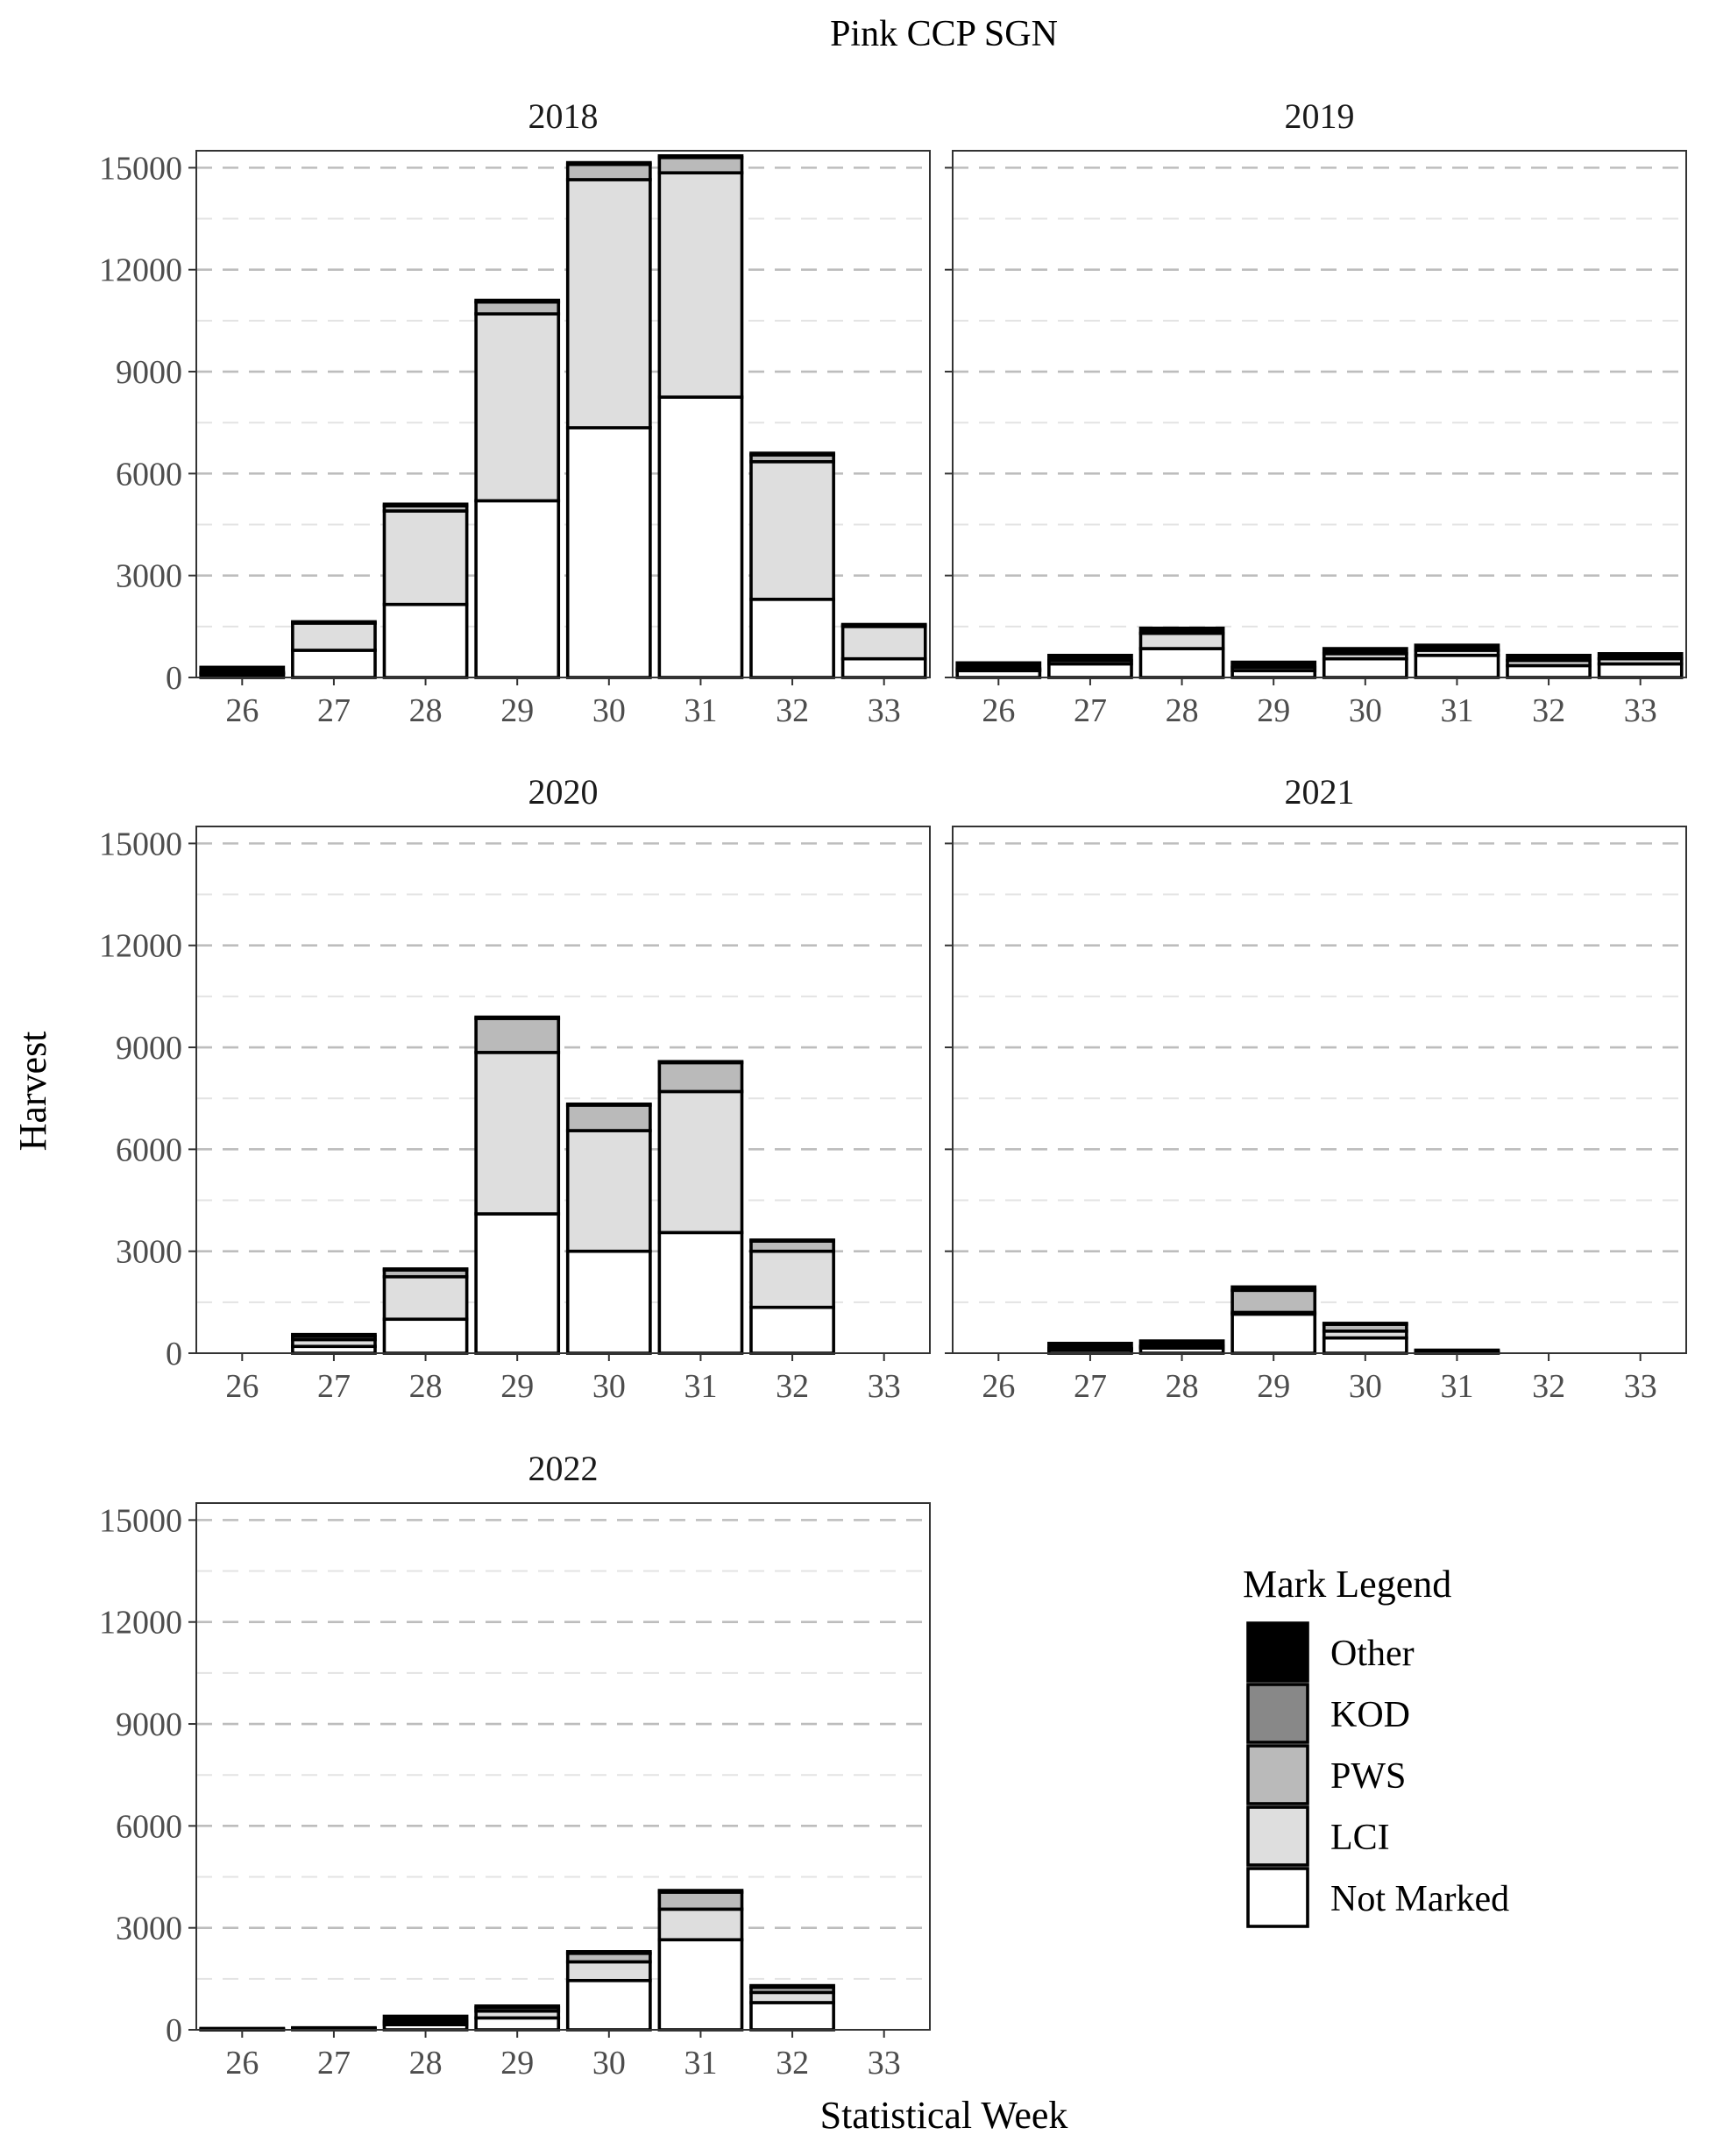  I want to click on y-tick-label: 0, so click(174, 2030).